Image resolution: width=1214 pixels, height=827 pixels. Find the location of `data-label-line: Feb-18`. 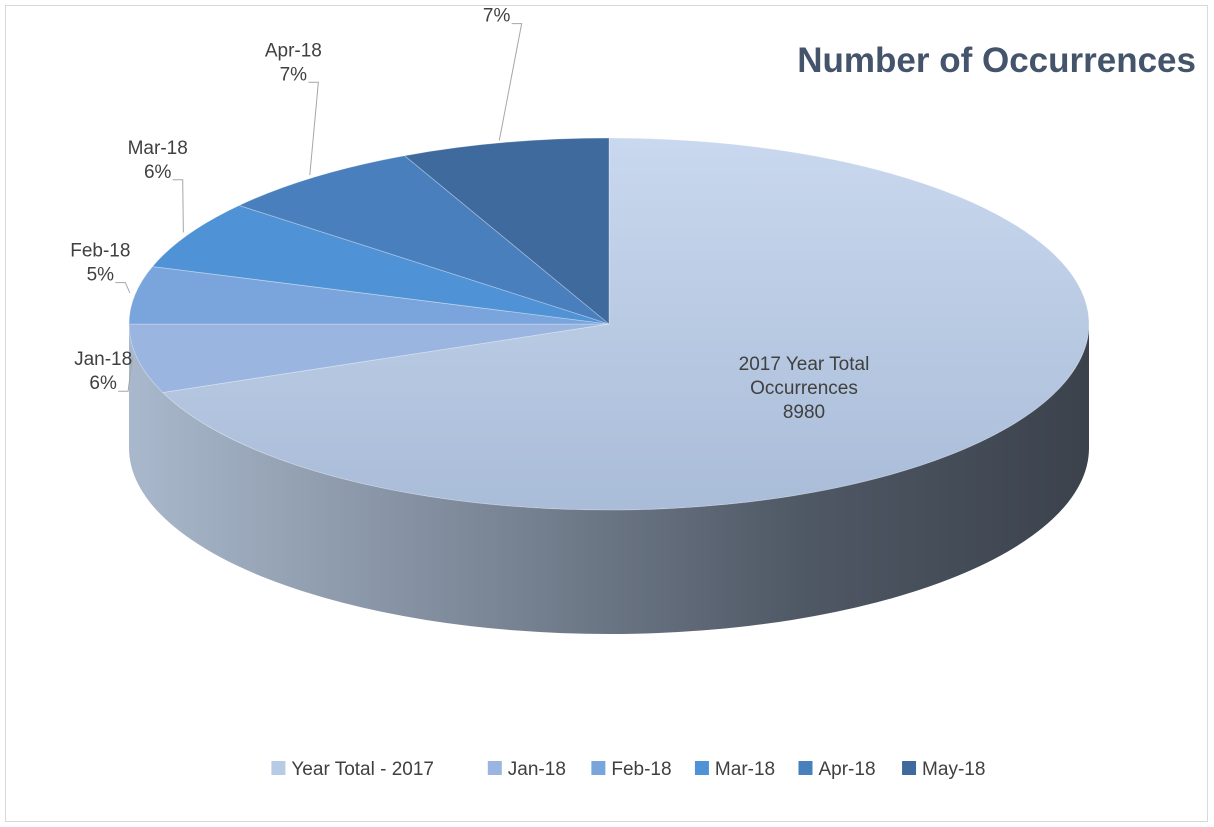

data-label-line: Feb-18 is located at coordinates (100, 251).